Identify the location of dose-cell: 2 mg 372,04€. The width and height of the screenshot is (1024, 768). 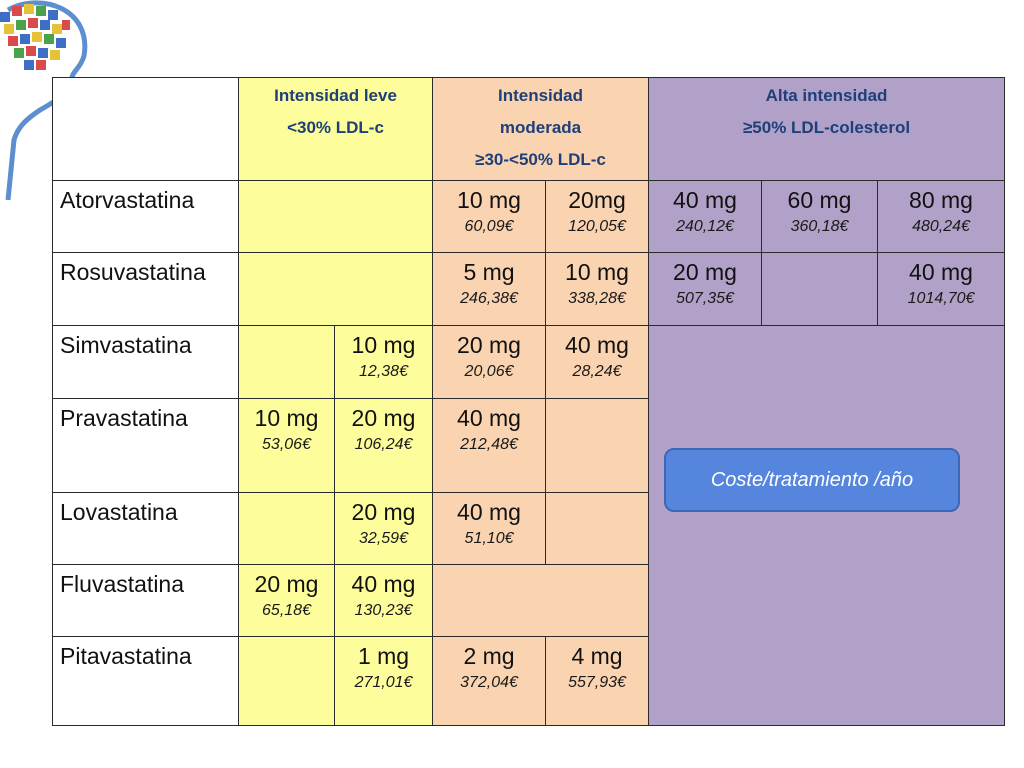
(489, 681).